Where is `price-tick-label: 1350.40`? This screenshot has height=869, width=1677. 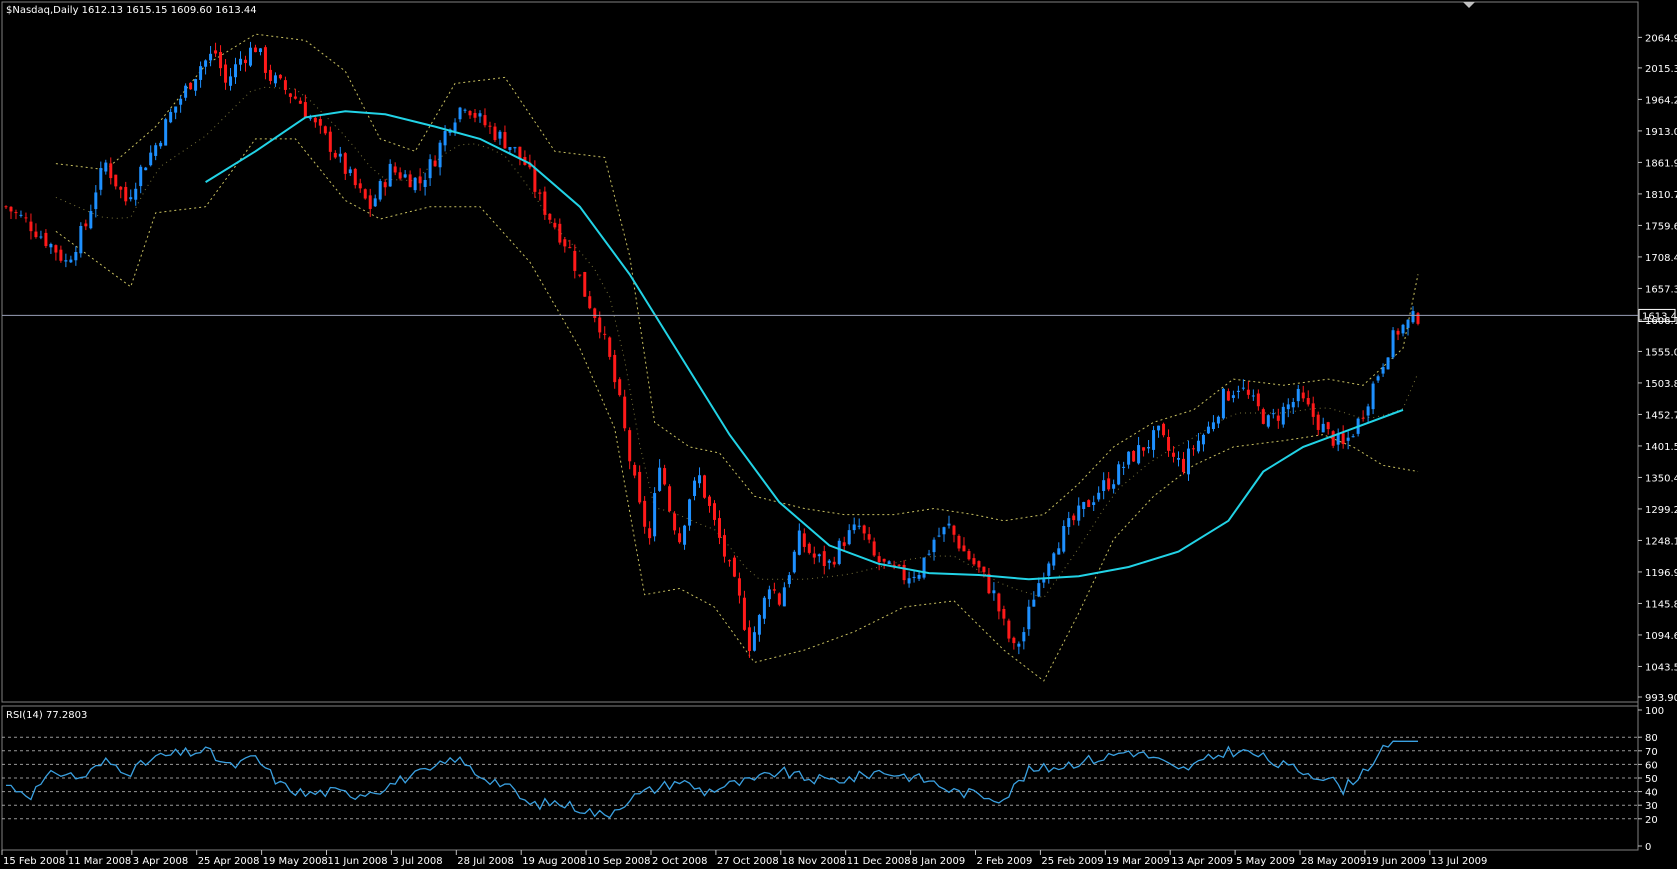
price-tick-label: 1350.40 is located at coordinates (1661, 478).